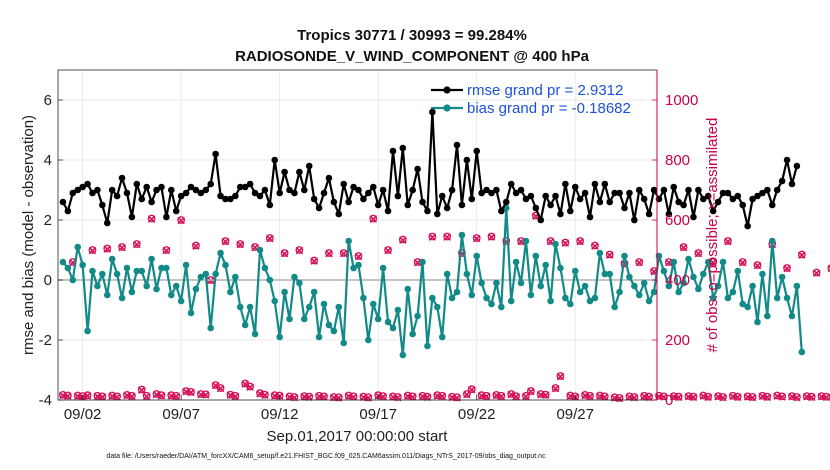 The image size is (830, 470). What do you see at coordinates (575, 414) in the screenshot?
I see `x-tick-label: 09/27` at bounding box center [575, 414].